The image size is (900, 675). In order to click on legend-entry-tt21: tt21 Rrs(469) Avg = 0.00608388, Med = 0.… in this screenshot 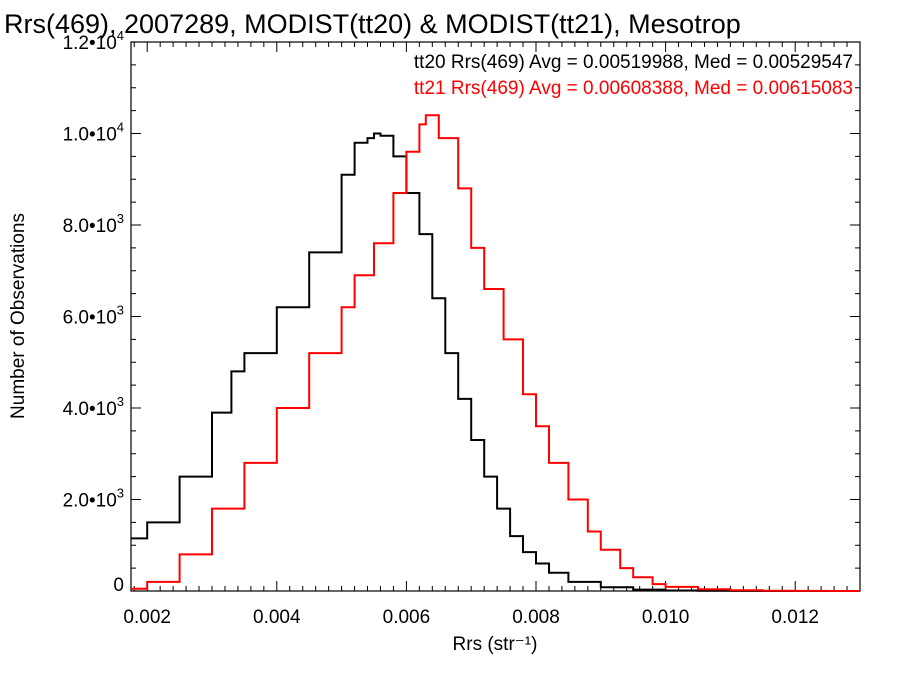, I will do `click(633, 88)`.